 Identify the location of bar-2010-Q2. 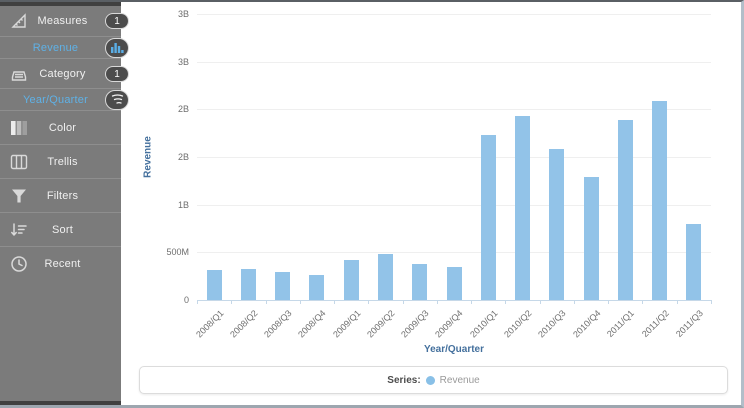
(523, 208).